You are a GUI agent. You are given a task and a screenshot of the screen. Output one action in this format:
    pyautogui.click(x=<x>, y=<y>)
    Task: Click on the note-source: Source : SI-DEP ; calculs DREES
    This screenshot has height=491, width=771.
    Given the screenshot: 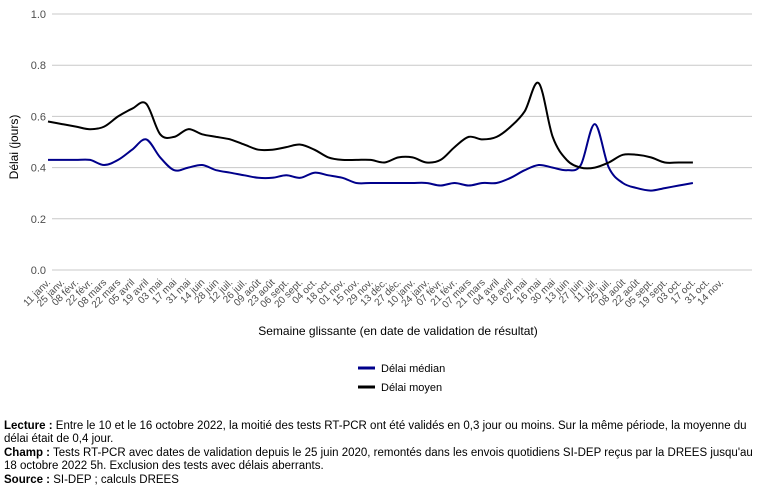 What is the action you would take?
    pyautogui.click(x=91, y=479)
    